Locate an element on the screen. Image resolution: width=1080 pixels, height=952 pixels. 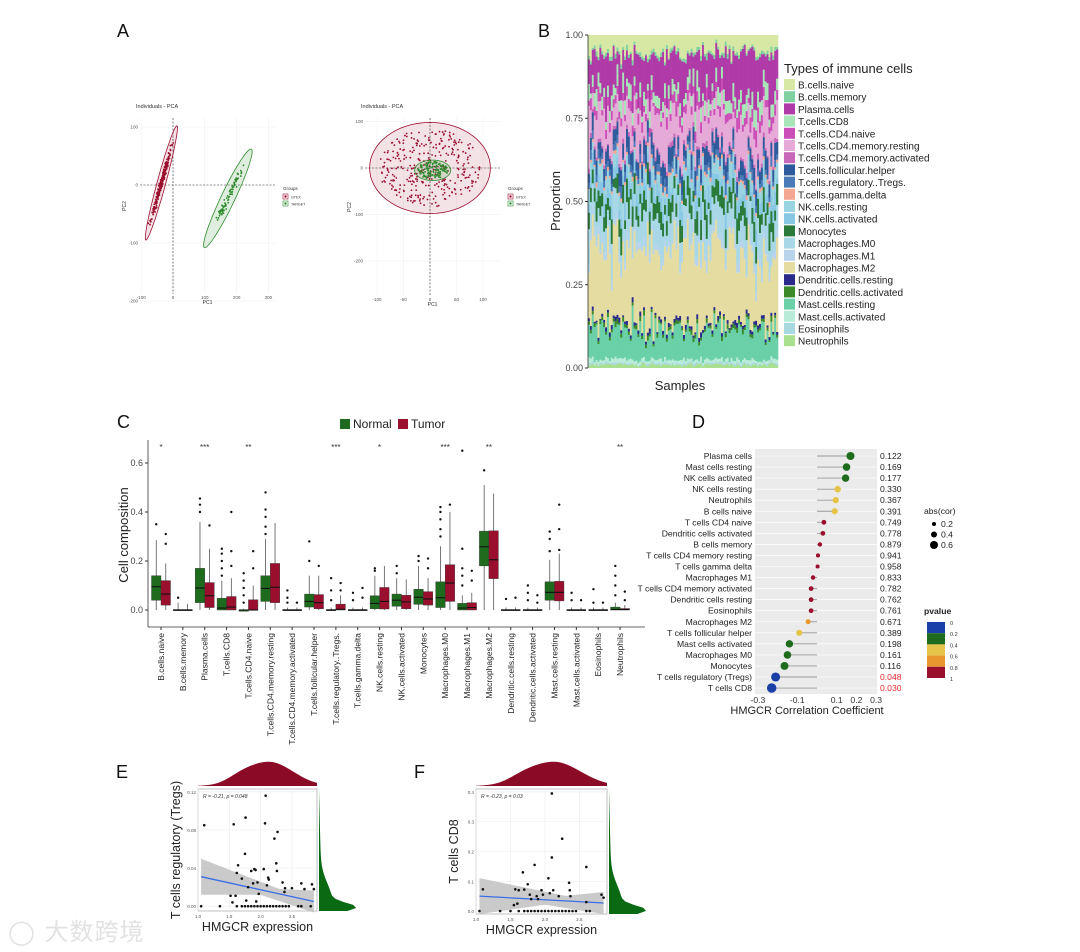
row-label: T cells CD4 memory activated is located at coordinates (695, 589).